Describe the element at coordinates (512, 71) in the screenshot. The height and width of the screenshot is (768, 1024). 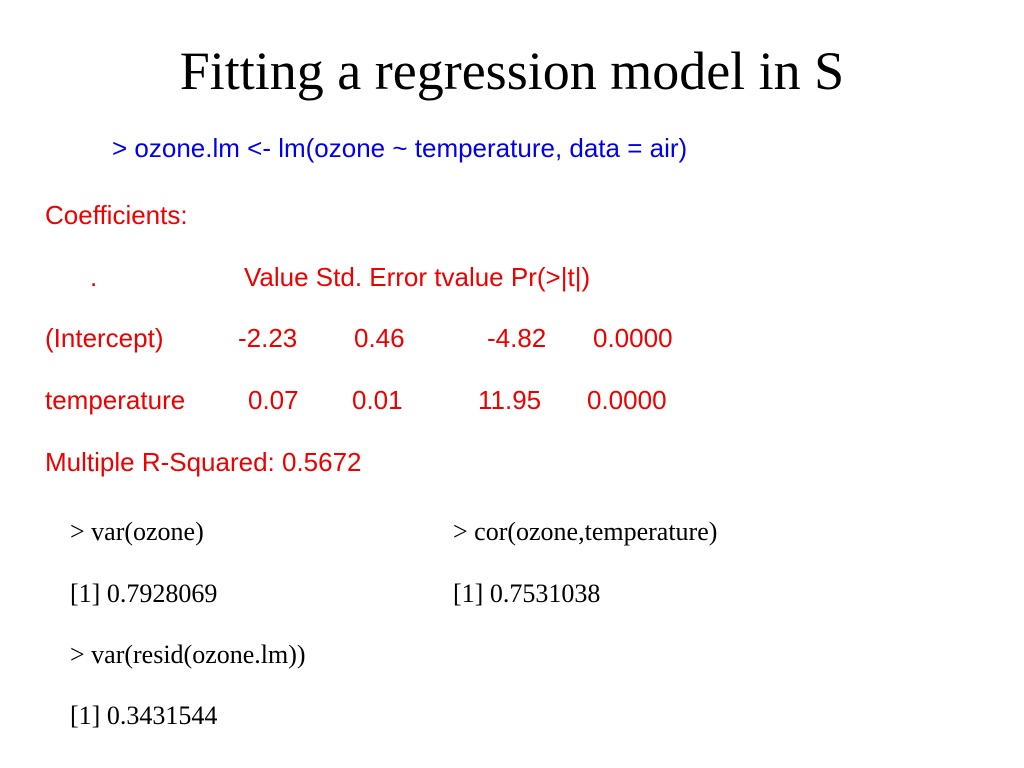
I see `slide-title: Fitting a regression model in S` at that location.